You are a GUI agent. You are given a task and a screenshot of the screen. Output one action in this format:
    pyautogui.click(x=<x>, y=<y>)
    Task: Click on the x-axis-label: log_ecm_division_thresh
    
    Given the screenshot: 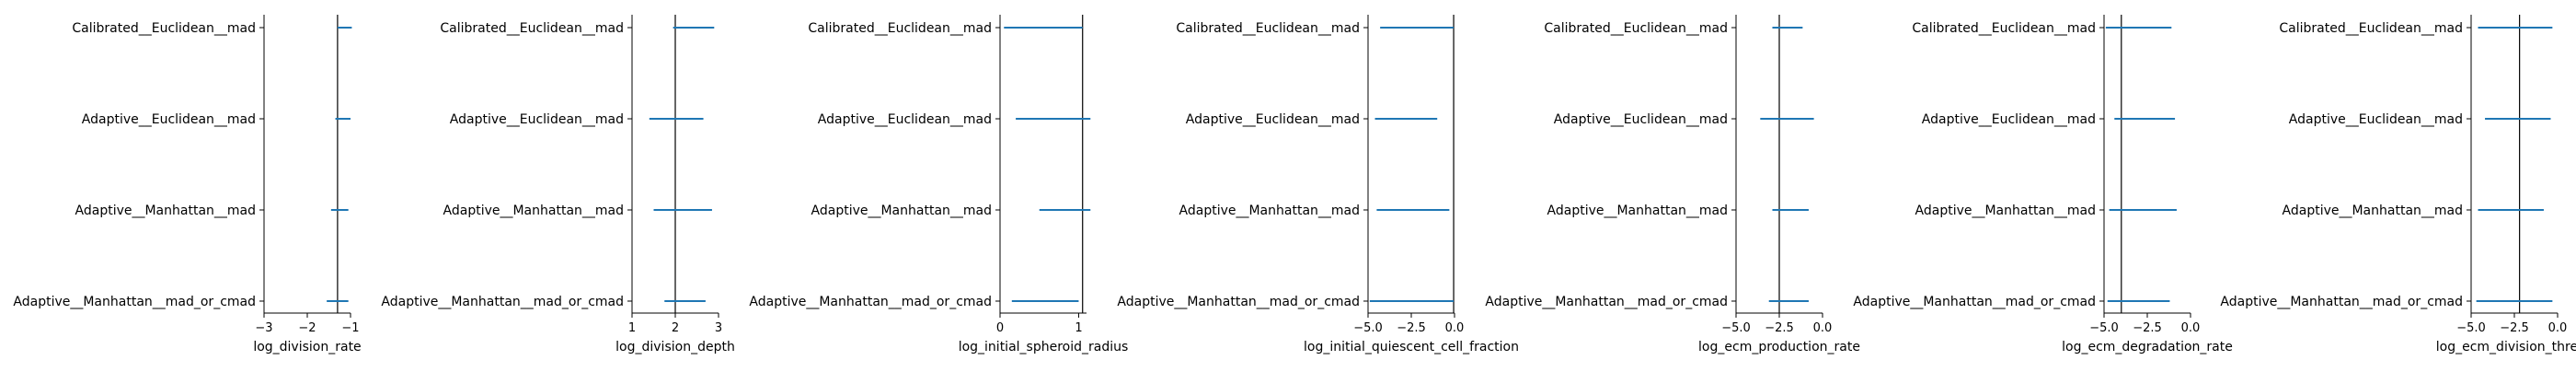 What is the action you would take?
    pyautogui.click(x=2506, y=347)
    